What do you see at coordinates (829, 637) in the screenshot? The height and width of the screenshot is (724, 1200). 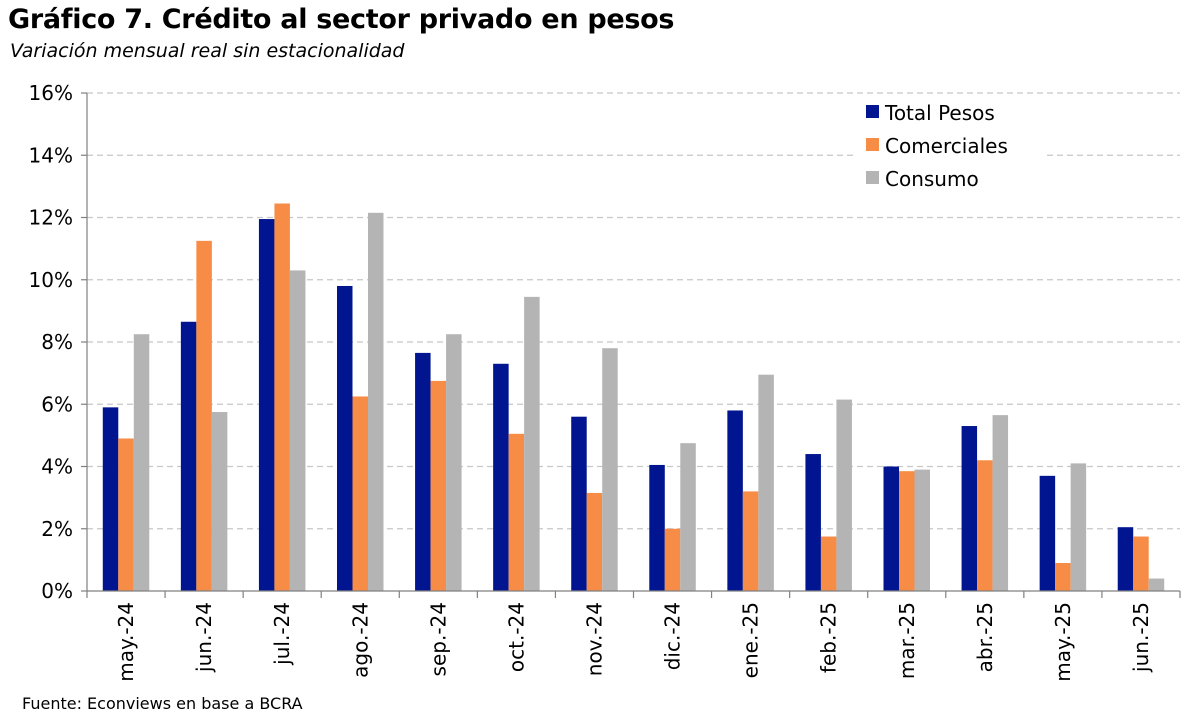 I see `x-category-label: feb.-25` at bounding box center [829, 637].